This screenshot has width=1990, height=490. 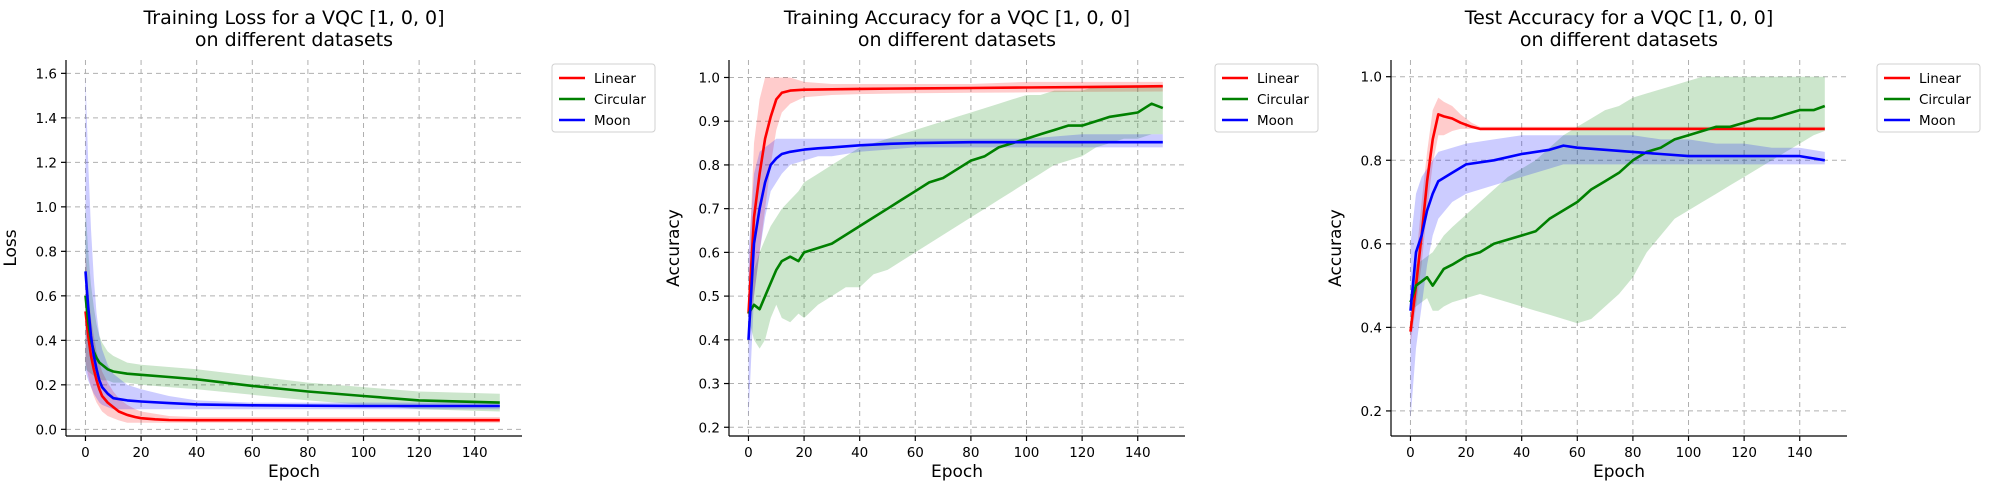 What do you see at coordinates (956, 18) in the screenshot?
I see `chart-title-line-1: Training Accuracy for a VQC [1, 0, 0]` at bounding box center [956, 18].